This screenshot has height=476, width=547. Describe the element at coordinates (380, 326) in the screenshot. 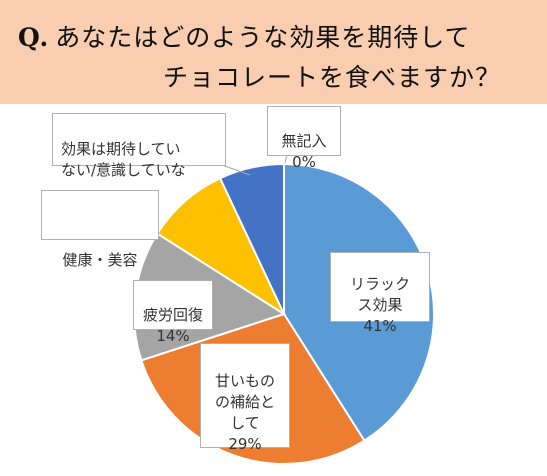

I see `label-relax-pct: 41%` at that location.